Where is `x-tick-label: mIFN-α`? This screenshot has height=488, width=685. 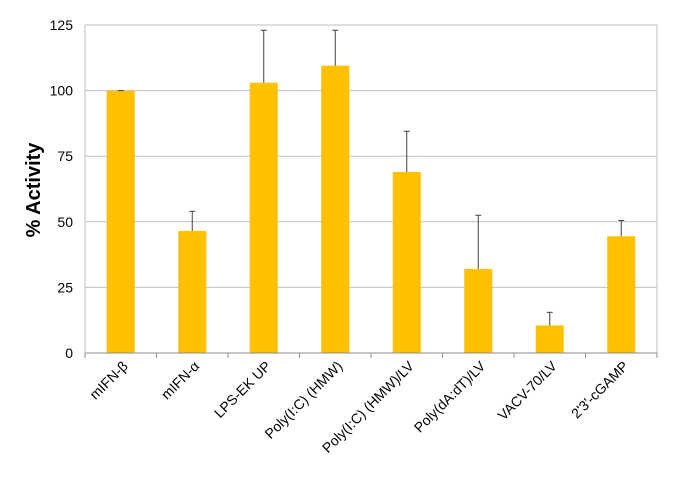 x-tick-label: mIFN-α is located at coordinates (180, 380).